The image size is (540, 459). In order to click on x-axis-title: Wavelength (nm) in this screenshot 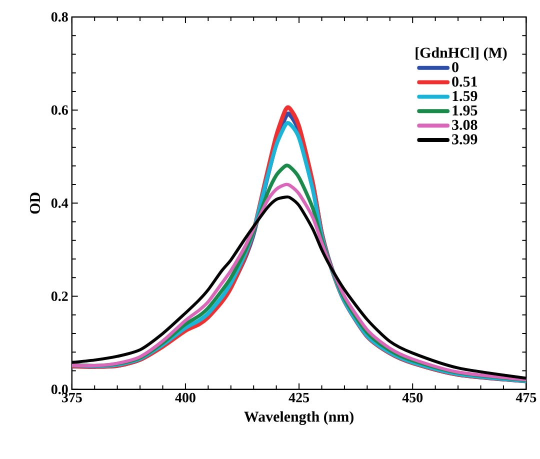, I will do `click(299, 418)`.